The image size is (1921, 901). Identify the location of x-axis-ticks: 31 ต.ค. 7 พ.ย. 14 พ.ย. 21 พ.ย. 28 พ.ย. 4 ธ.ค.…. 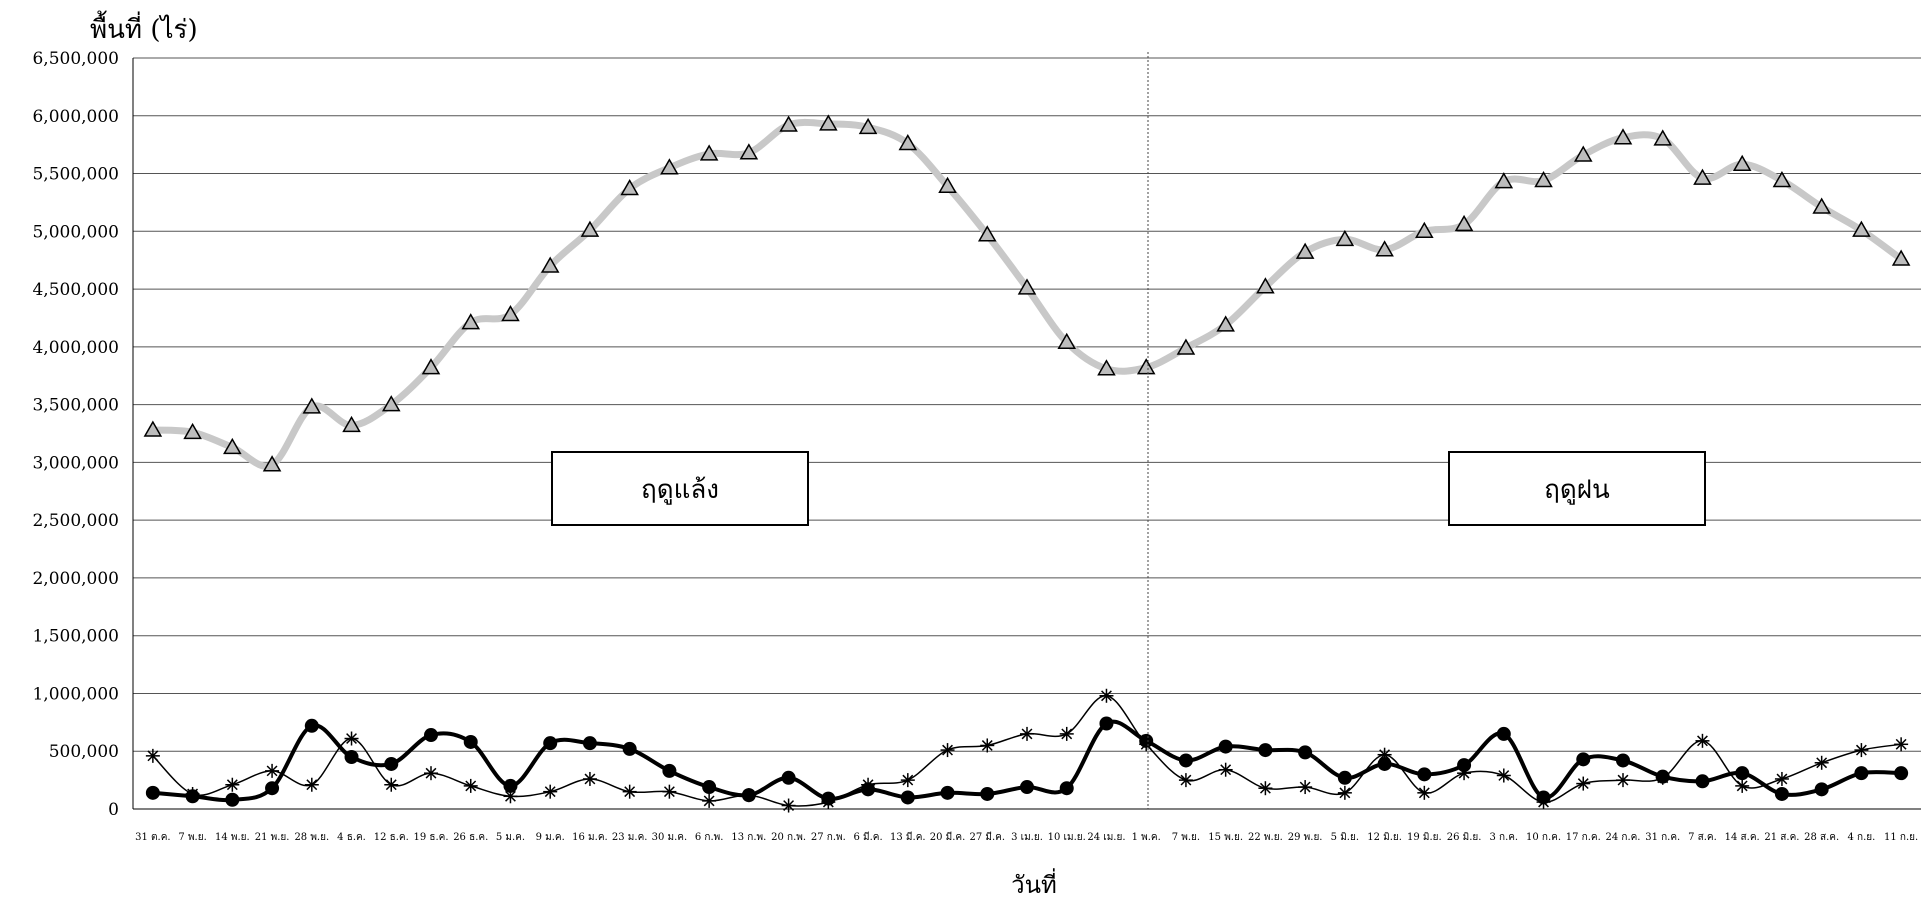
(1026, 837).